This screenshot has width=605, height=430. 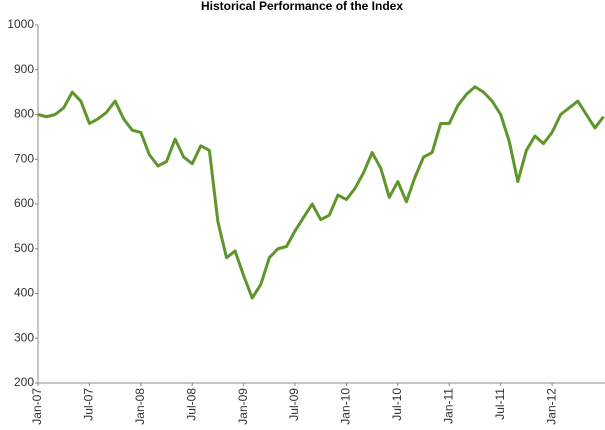 I want to click on y-tick-label: 200, so click(x=24, y=382).